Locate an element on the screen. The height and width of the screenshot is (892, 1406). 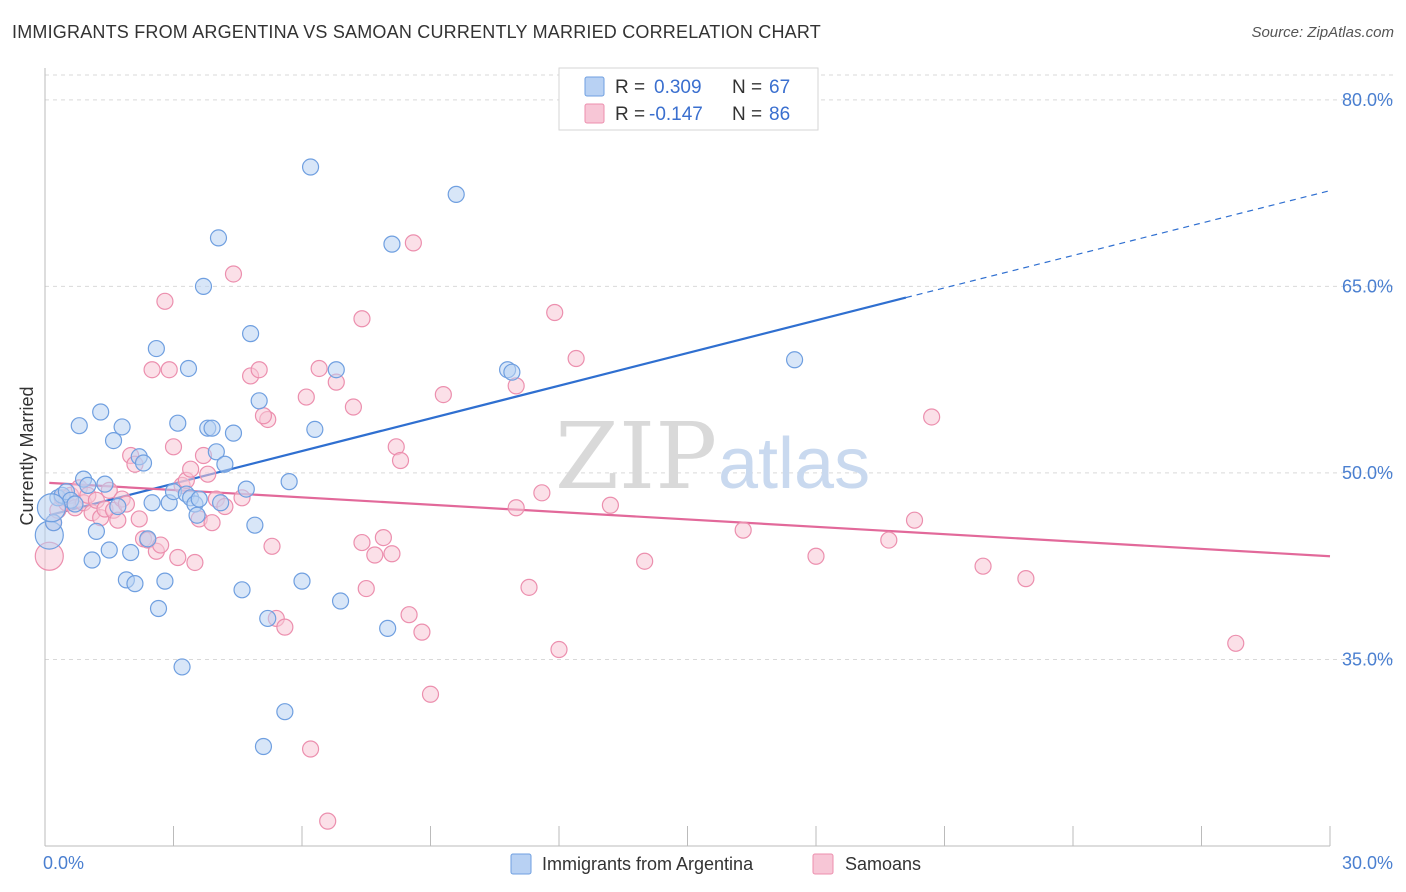
legend-r-label-1: R = is located at coordinates (630, 87).